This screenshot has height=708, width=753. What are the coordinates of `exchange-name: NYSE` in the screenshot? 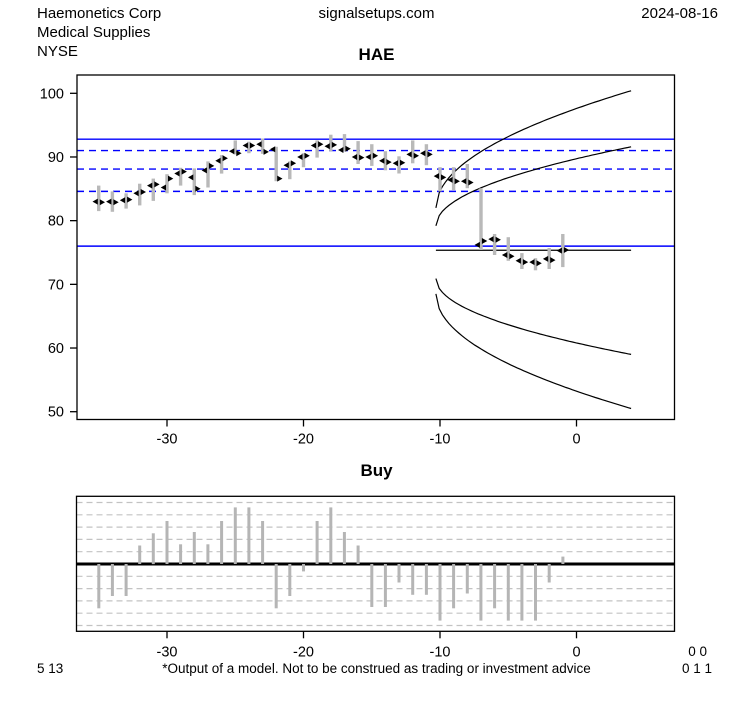 It's located at (57, 51).